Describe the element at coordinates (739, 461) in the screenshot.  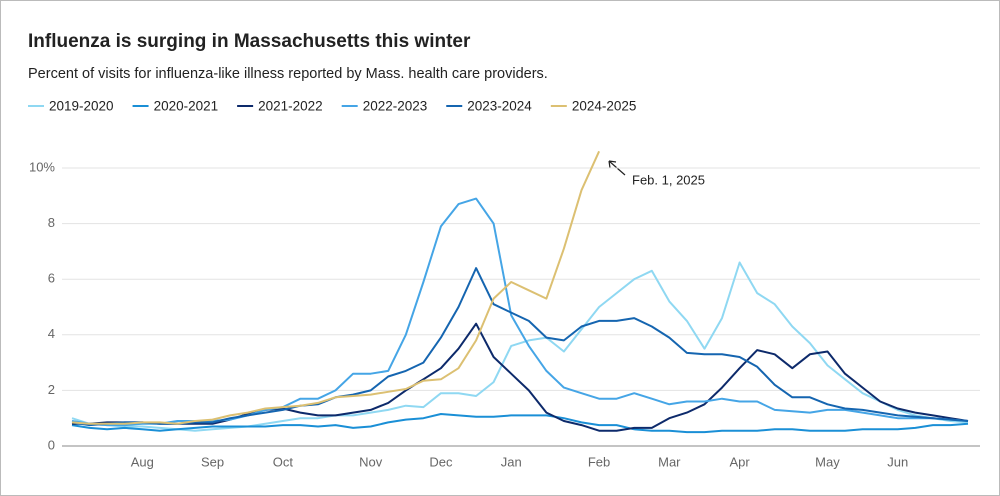
I see `x-tick-label: Apr` at that location.